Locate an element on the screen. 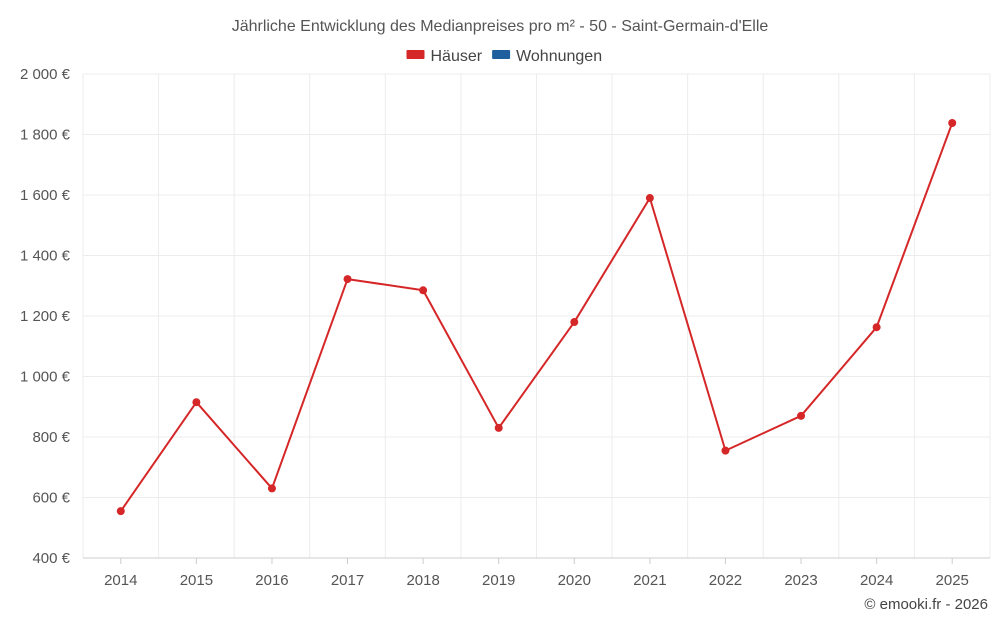 Image resolution: width=1000 pixels, height=625 pixels. legend-item: Wohnungen is located at coordinates (547, 56).